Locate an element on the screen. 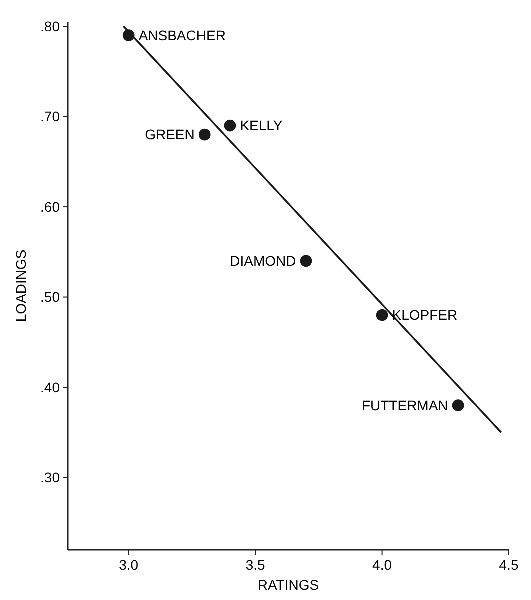 The height and width of the screenshot is (600, 531). annotation: KLOPFER is located at coordinates (425, 315).